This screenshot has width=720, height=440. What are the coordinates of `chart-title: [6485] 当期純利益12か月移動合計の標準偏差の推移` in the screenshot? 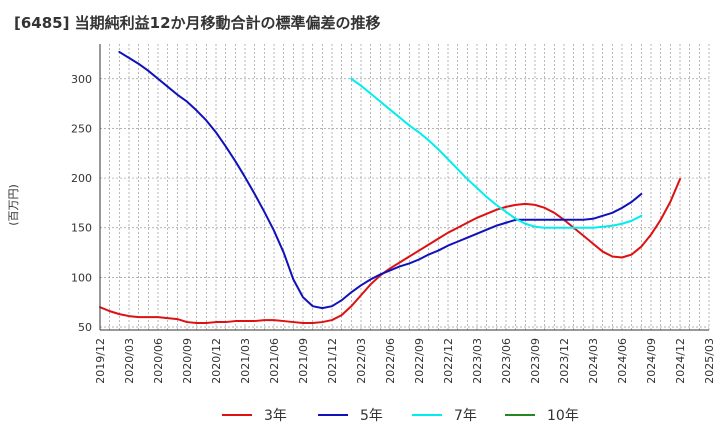 It's located at (197, 23).